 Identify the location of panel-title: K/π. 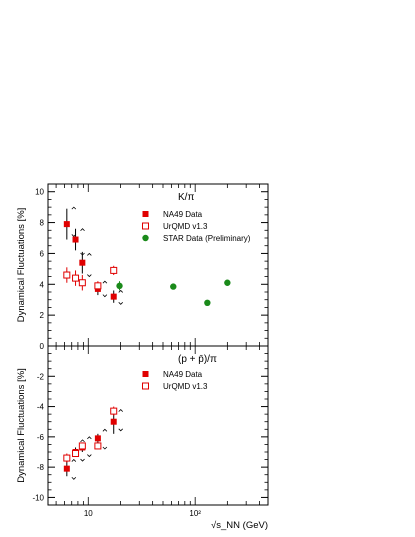
(186, 197).